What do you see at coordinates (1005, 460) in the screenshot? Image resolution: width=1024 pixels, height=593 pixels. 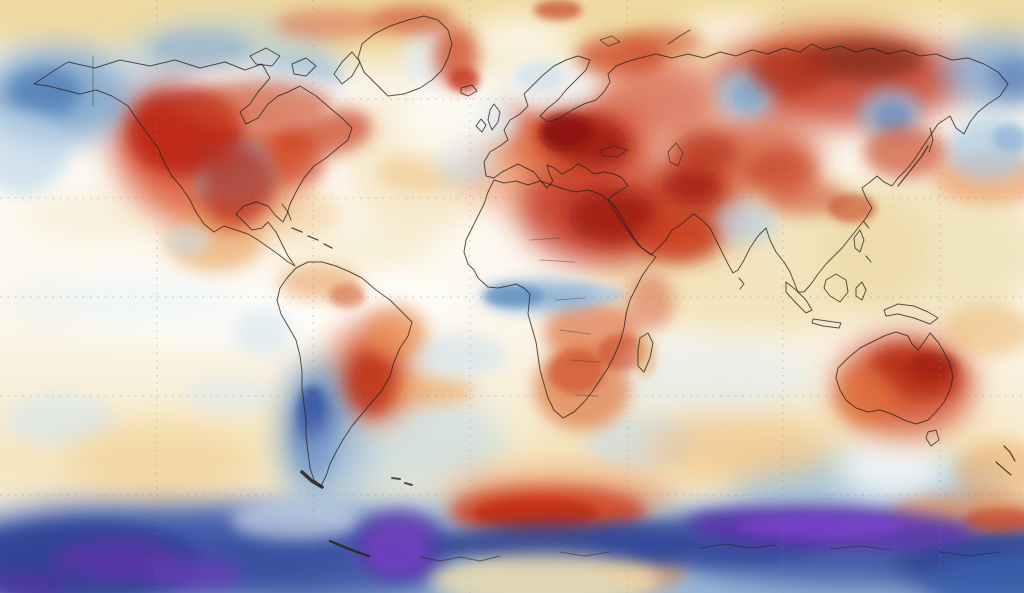 I see `coastline-new-zealand` at bounding box center [1005, 460].